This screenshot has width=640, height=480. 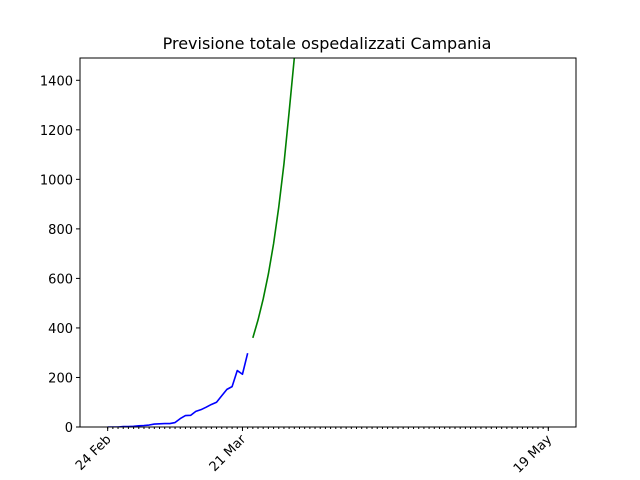 I want to click on y-tick-label: 1000, so click(x=56, y=180).